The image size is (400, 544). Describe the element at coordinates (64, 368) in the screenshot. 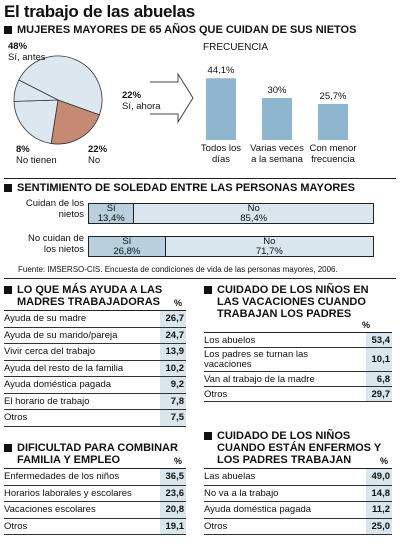

I see `row-label: Ayuda del resto de la familia` at that location.